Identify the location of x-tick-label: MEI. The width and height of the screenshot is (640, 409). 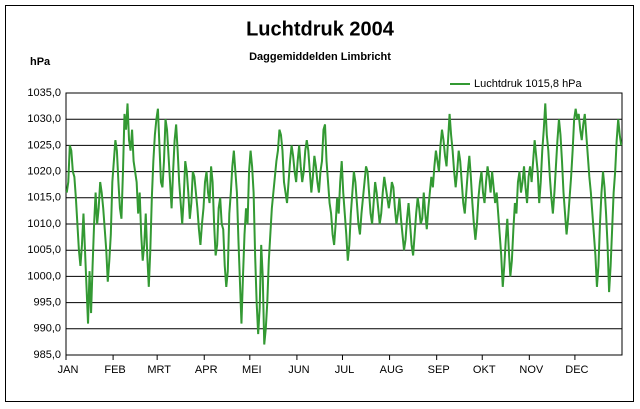
(252, 370).